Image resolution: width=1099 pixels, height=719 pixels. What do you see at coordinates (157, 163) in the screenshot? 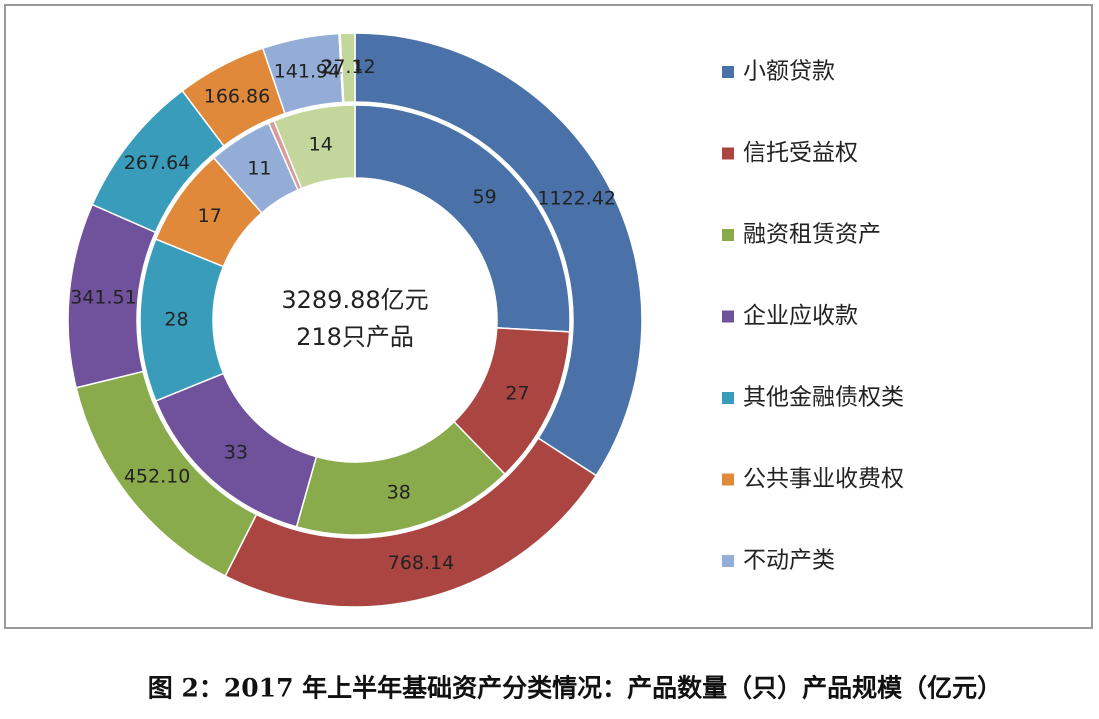
I see `data-label: 267.64` at bounding box center [157, 163].